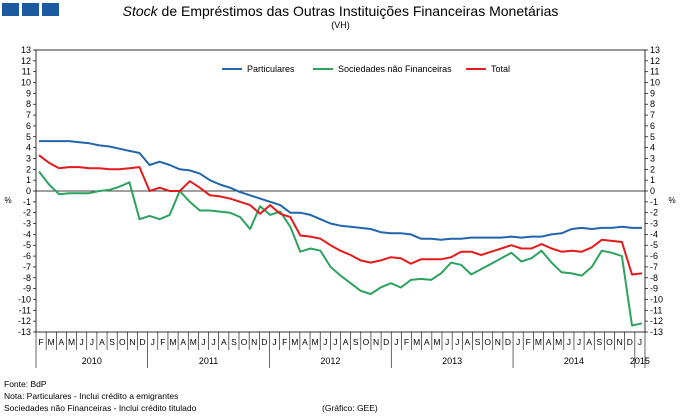 Image resolution: width=681 pixels, height=416 pixels. What do you see at coordinates (655, 61) in the screenshot?
I see `y-tick-label-right: 12` at bounding box center [655, 61].